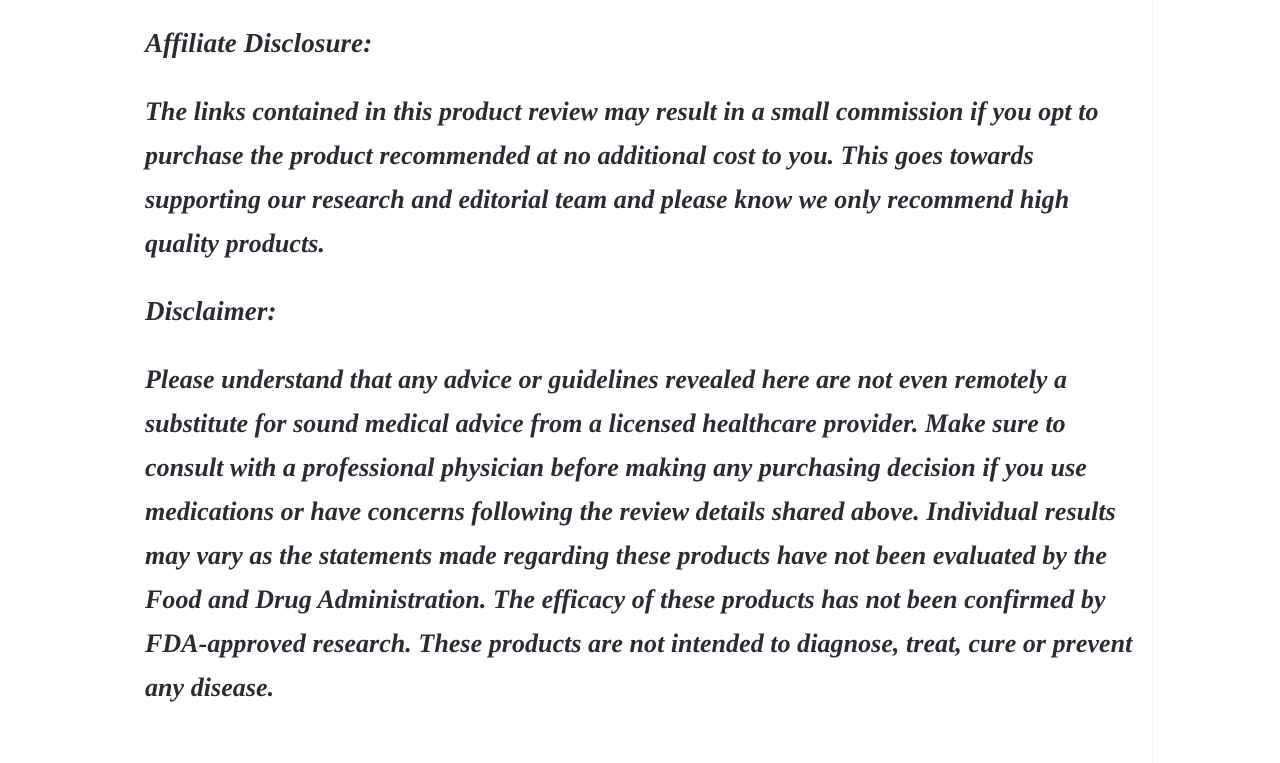 The width and height of the screenshot is (1280, 763). I want to click on spacer-after-affiliate-paragraph, so click(646, 277).